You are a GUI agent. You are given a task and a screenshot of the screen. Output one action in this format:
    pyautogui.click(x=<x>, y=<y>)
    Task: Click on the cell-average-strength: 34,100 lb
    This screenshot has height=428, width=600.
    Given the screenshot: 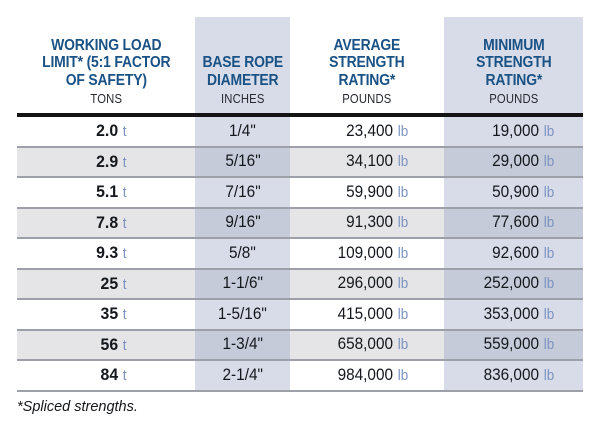 What is the action you would take?
    pyautogui.click(x=367, y=162)
    